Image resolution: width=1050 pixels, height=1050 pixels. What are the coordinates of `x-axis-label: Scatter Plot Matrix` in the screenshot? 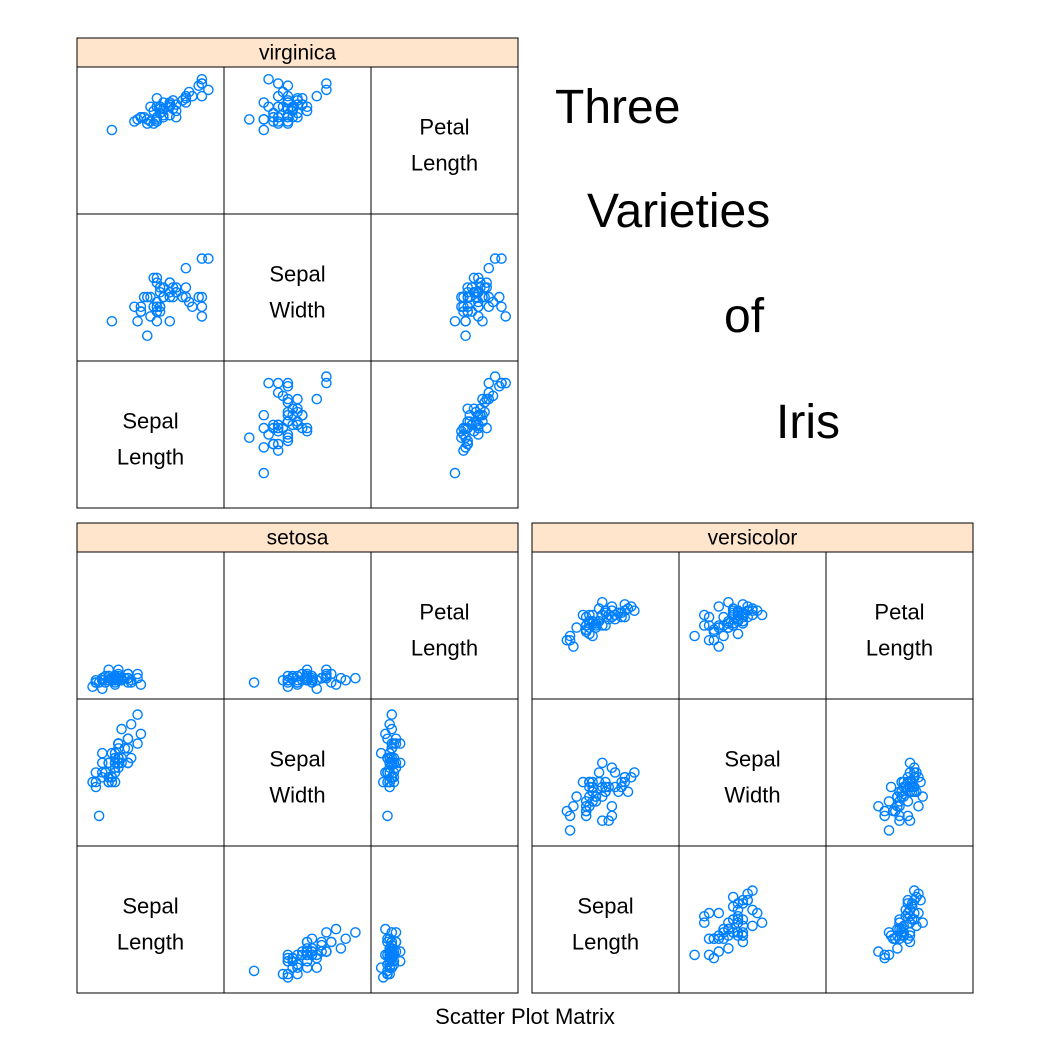 It's located at (525, 1016).